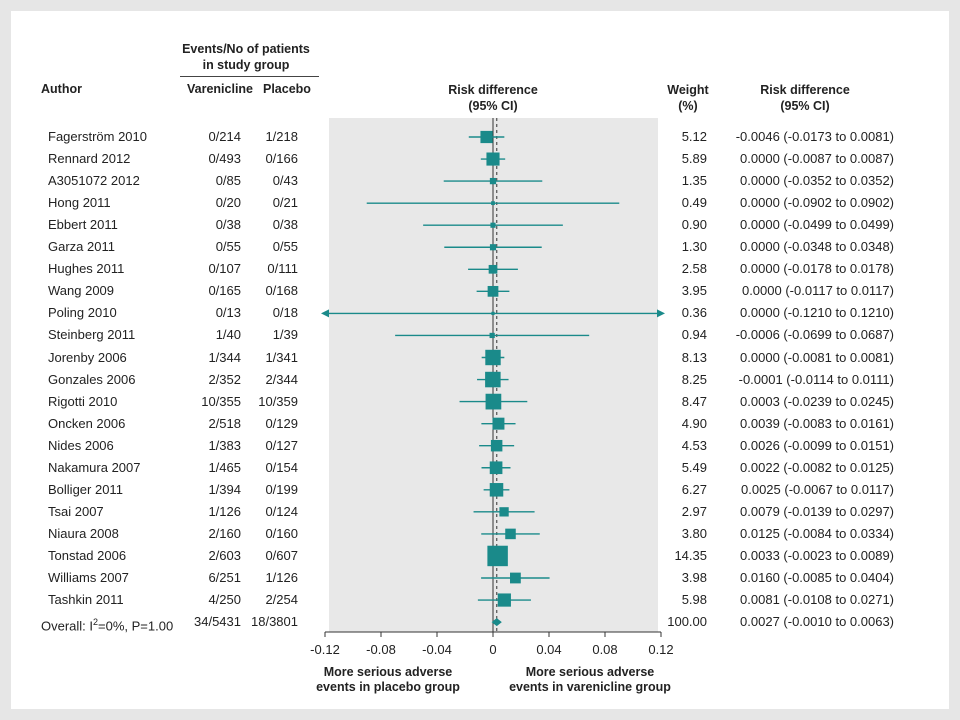  I want to click on study-author: Williams 2007, so click(88, 577).